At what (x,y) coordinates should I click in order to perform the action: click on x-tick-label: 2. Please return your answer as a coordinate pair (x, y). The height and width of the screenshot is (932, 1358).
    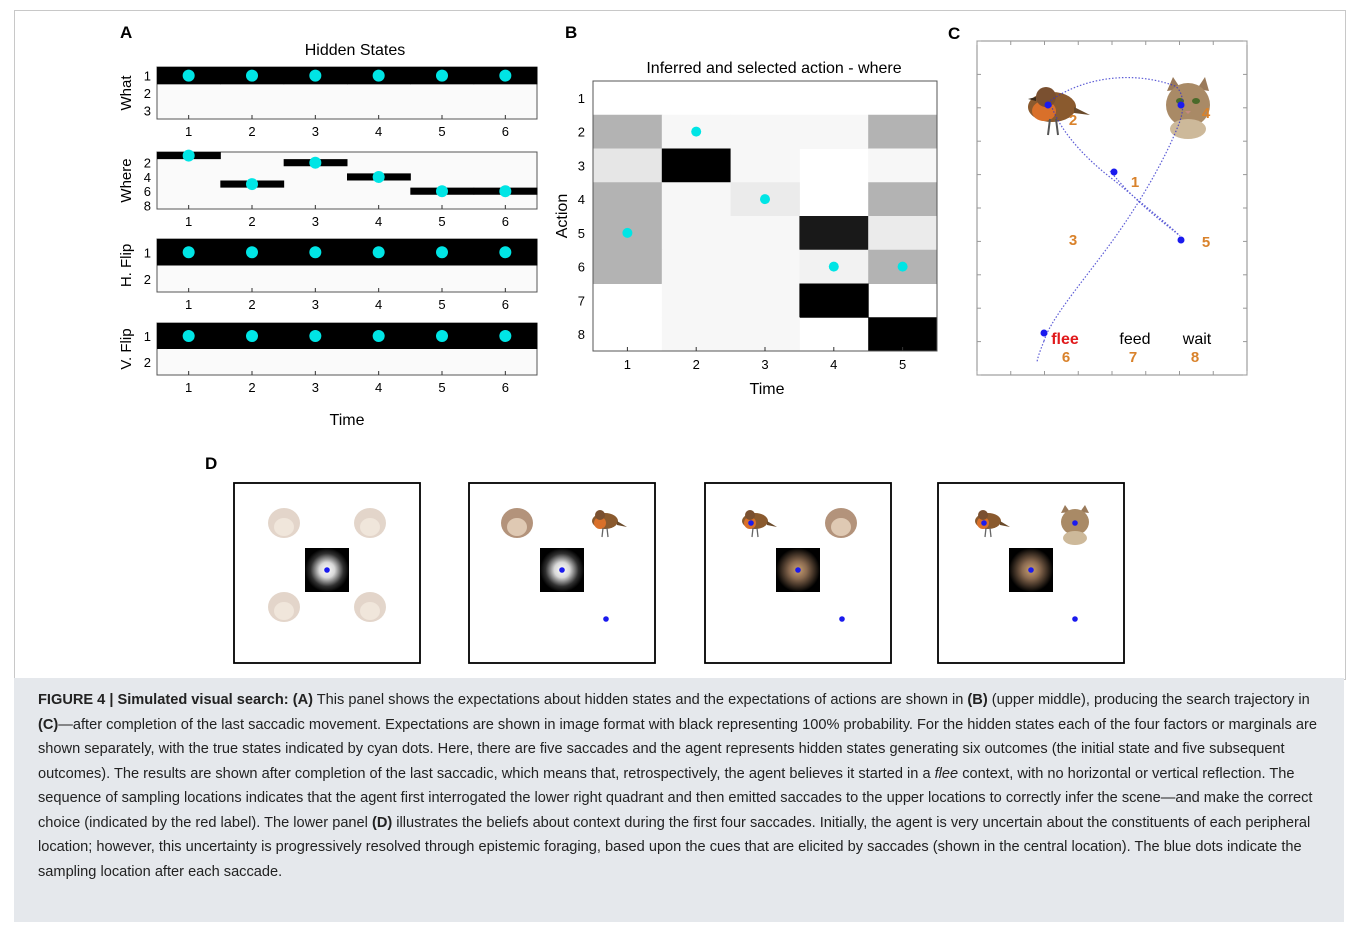
    Looking at the image, I should click on (251, 304).